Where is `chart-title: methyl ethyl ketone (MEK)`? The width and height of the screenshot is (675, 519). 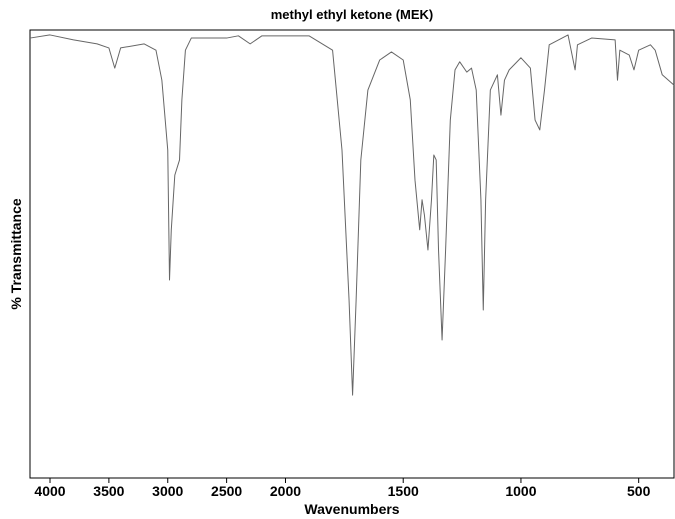
chart-title: methyl ethyl ketone (MEK) is located at coordinates (352, 14).